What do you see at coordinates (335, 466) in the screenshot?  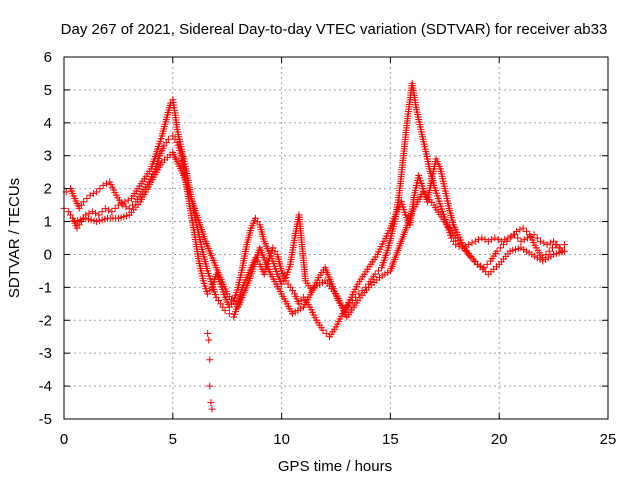 I see `x-axis-title: GPS time / hours` at bounding box center [335, 466].